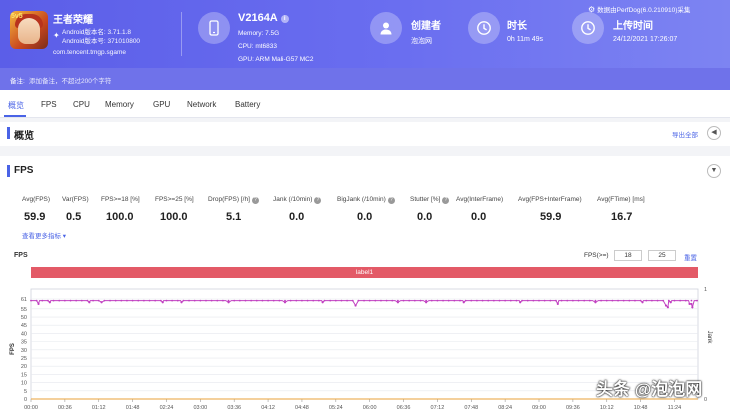 The height and width of the screenshot is (411, 730). What do you see at coordinates (36, 199) in the screenshot?
I see `stat-label: Avg(FPS)` at bounding box center [36, 199].